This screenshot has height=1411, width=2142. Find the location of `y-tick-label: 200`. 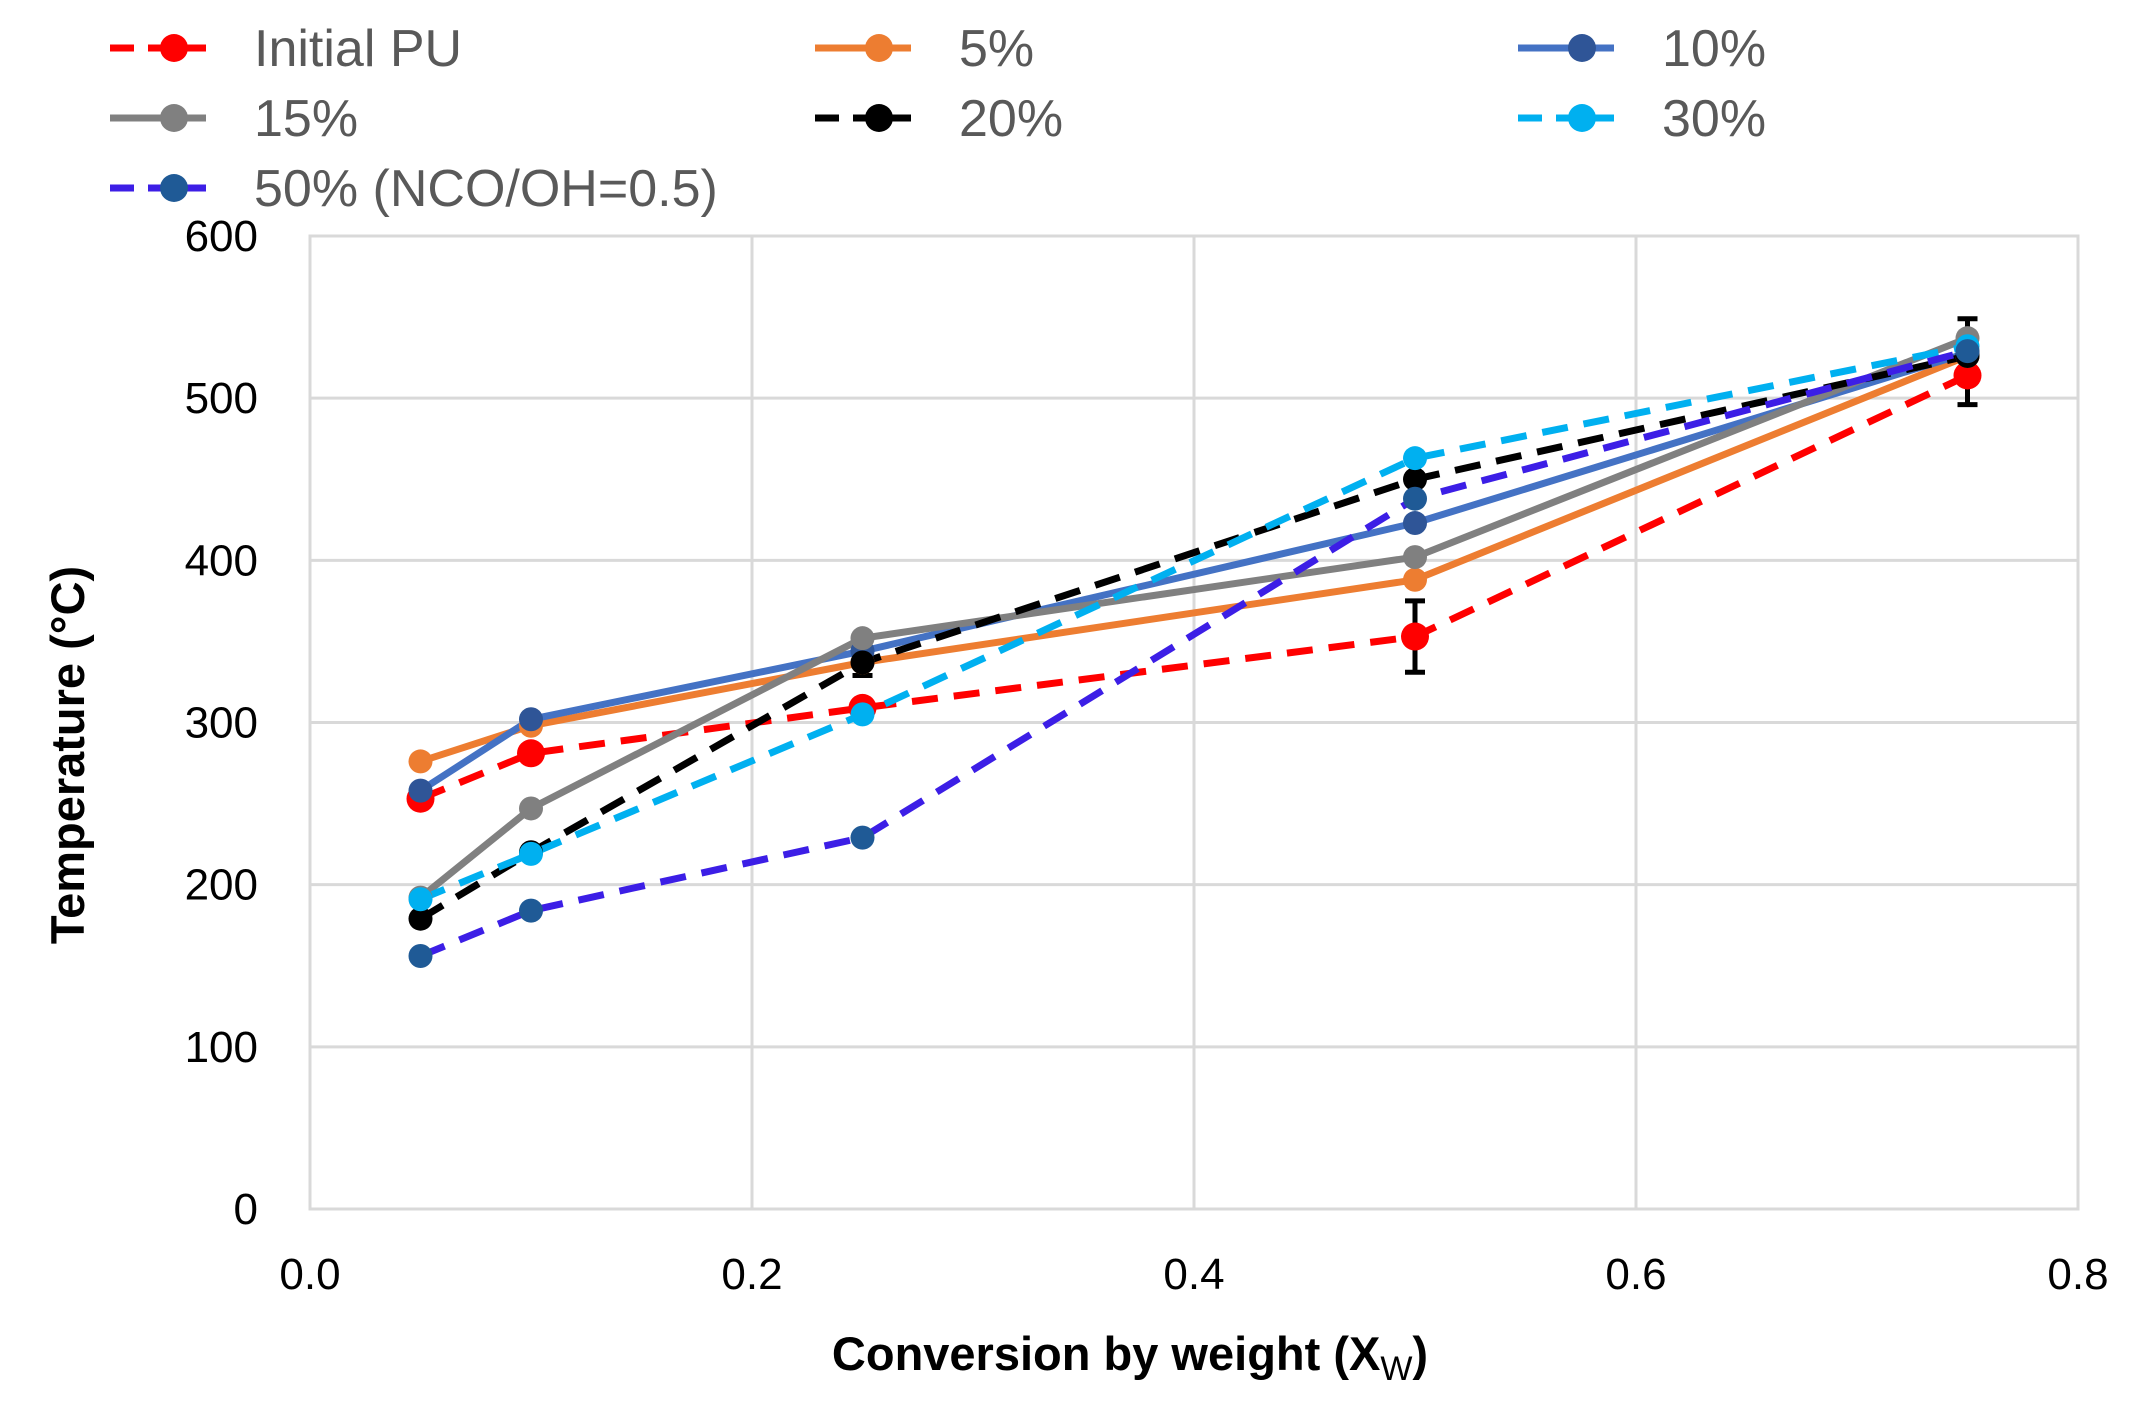

y-tick-label: 200 is located at coordinates (221, 885).